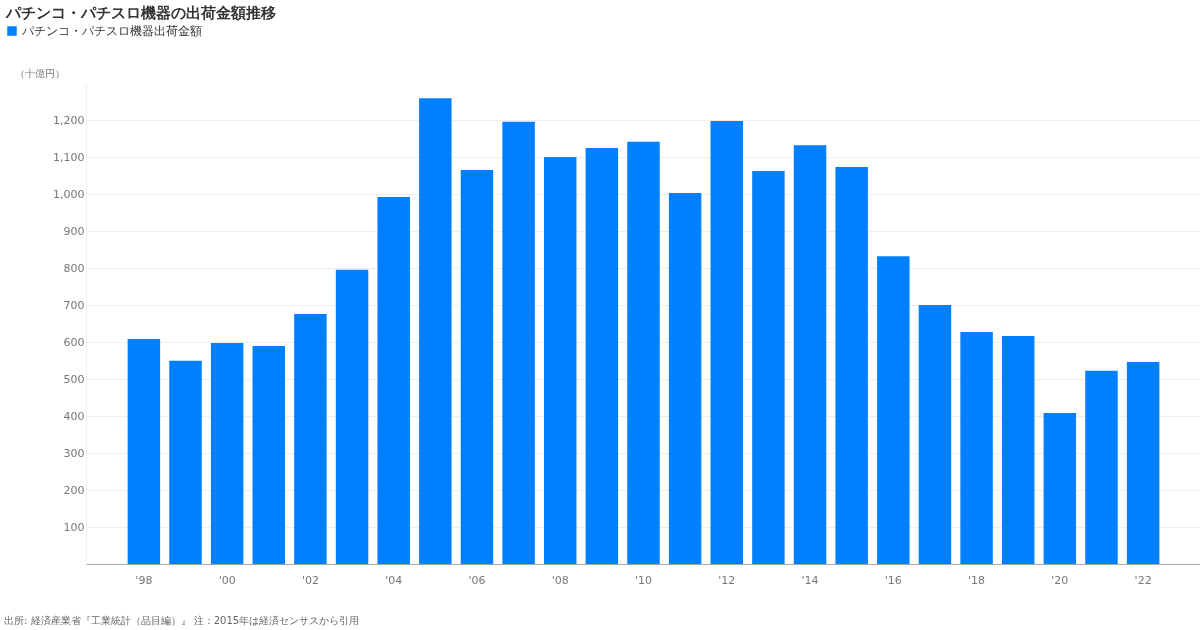 Image resolution: width=1200 pixels, height=630 pixels. Describe the element at coordinates (1143, 580) in the screenshot. I see `x-tick-label: '22` at that location.